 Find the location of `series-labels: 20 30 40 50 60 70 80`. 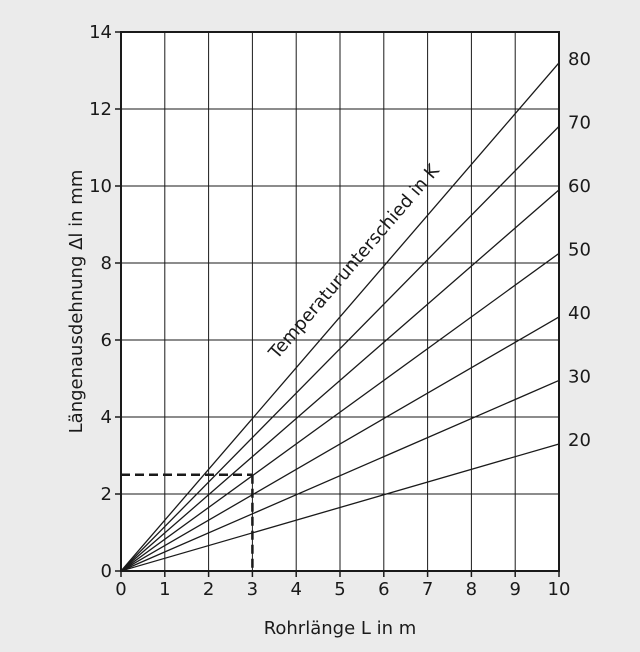

series-labels: 20 30 40 50 60 70 80 is located at coordinates (579, 250).